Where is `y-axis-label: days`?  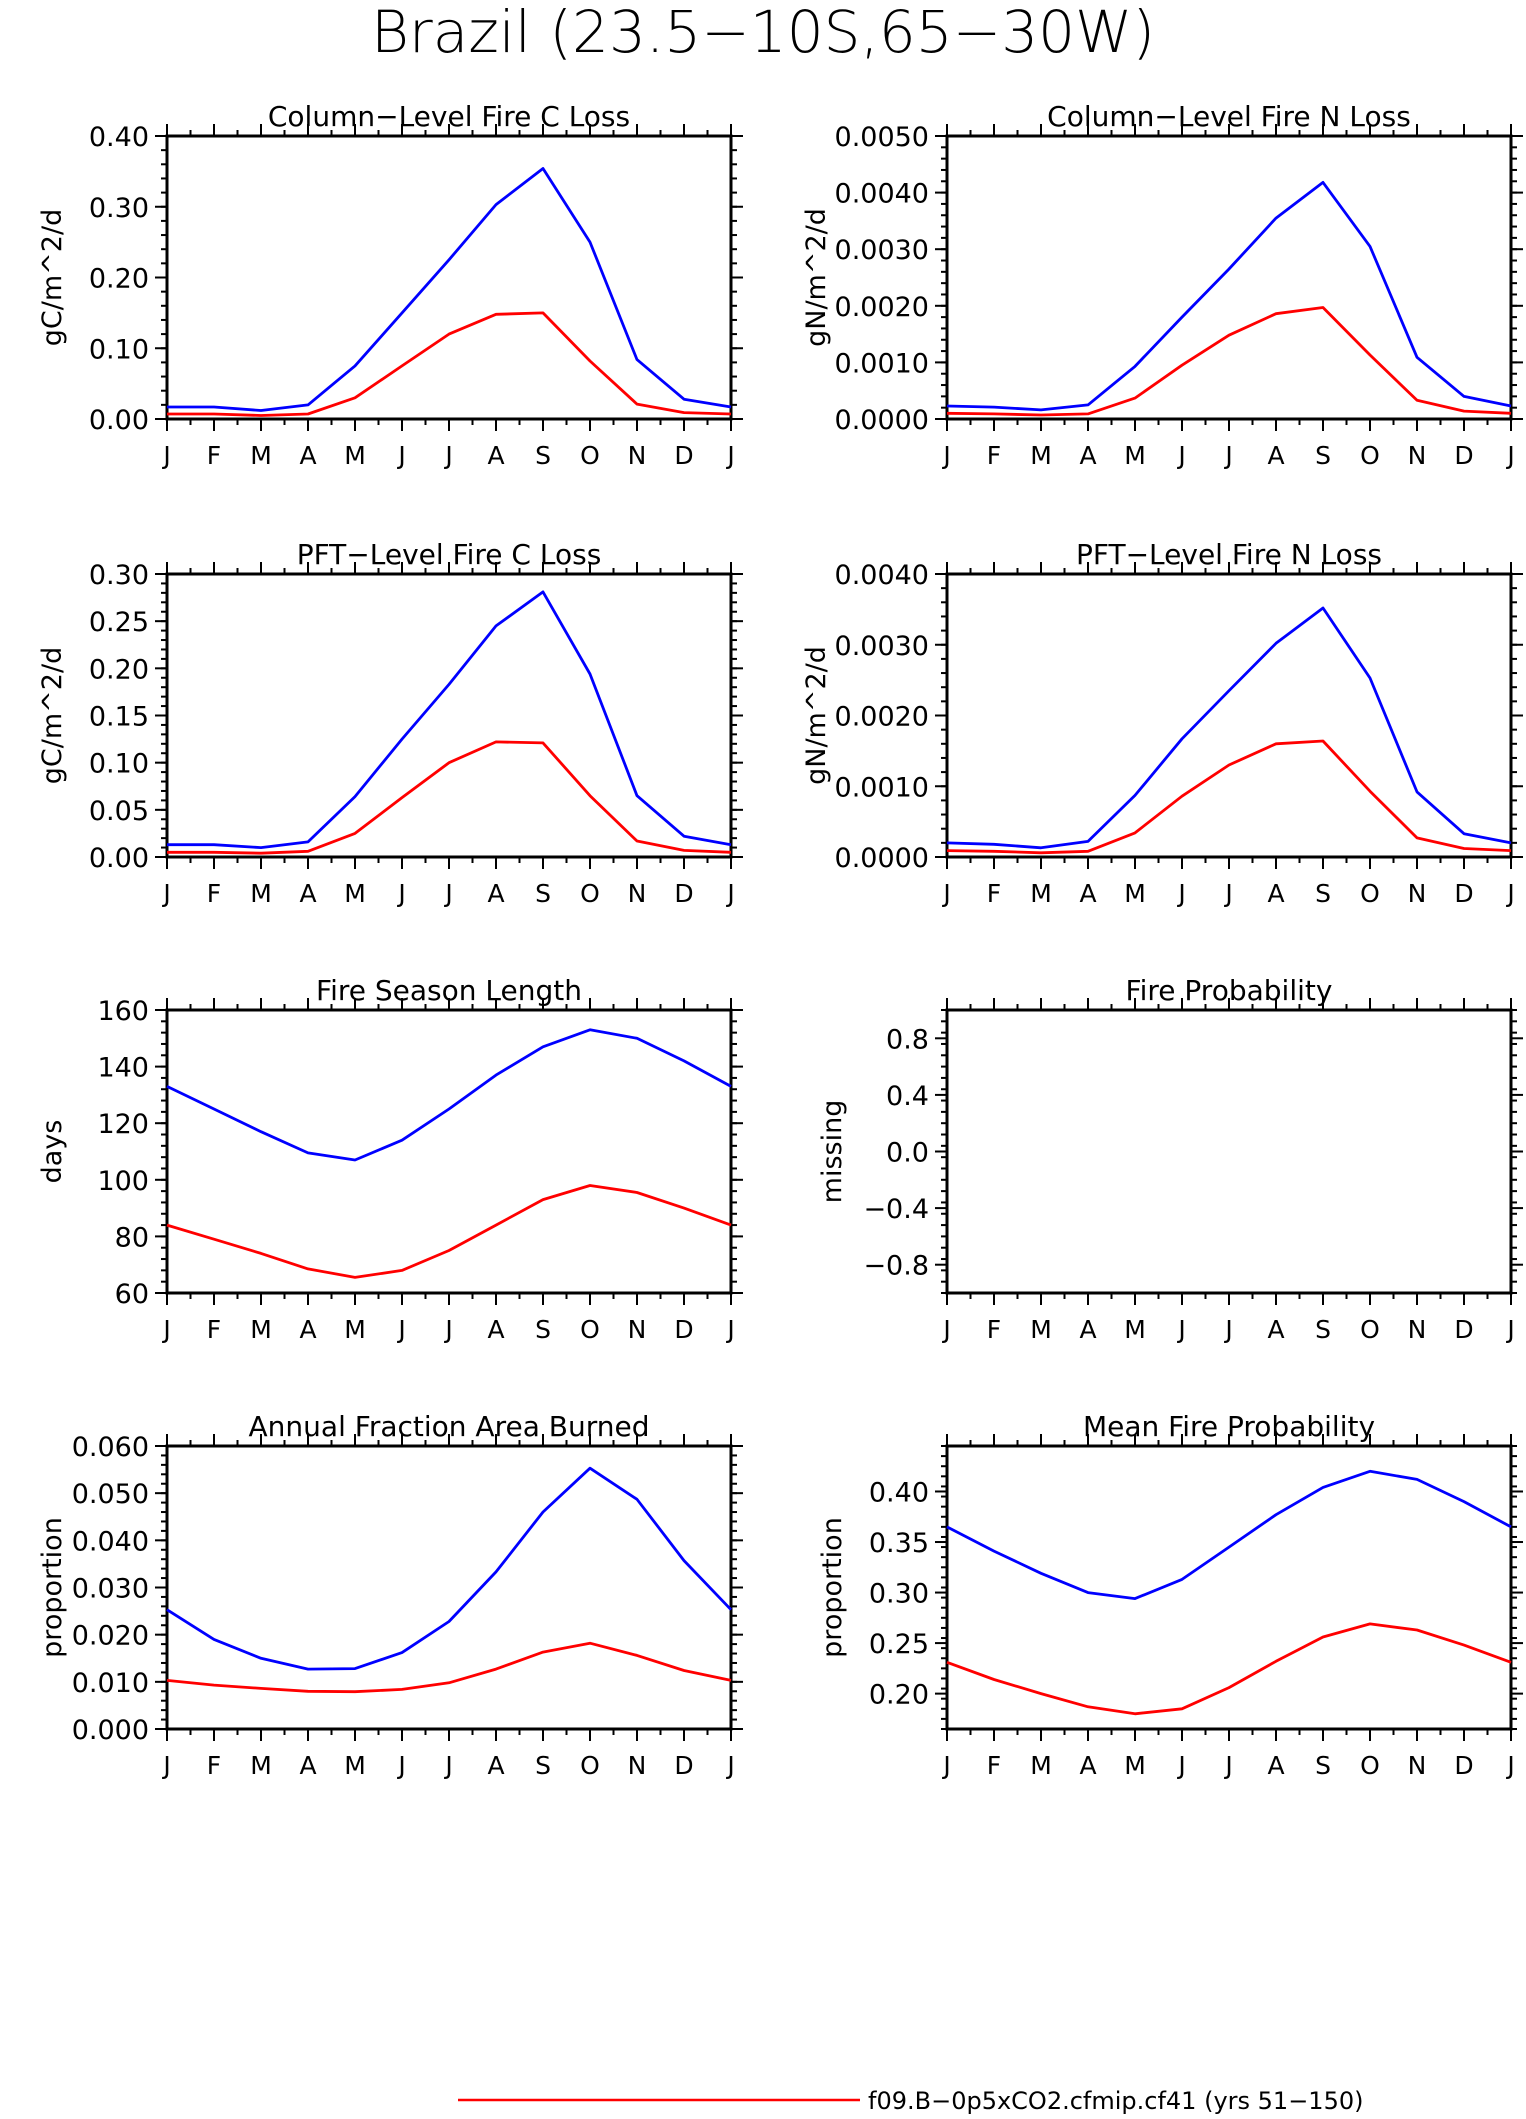 y-axis-label: days is located at coordinates (52, 1152).